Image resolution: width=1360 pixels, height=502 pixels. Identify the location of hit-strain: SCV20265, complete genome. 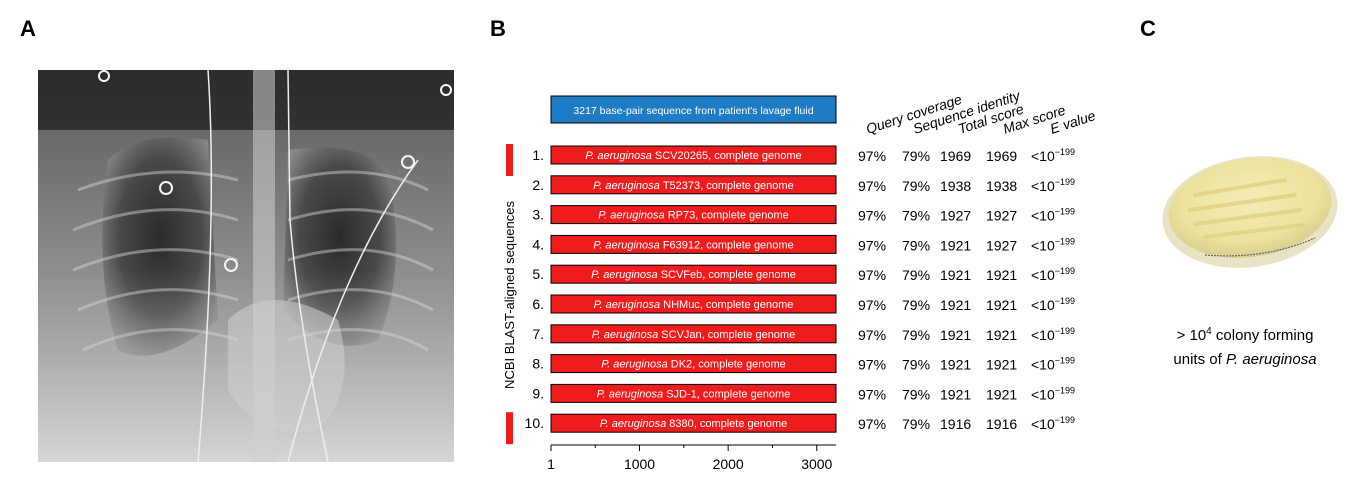
(728, 156).